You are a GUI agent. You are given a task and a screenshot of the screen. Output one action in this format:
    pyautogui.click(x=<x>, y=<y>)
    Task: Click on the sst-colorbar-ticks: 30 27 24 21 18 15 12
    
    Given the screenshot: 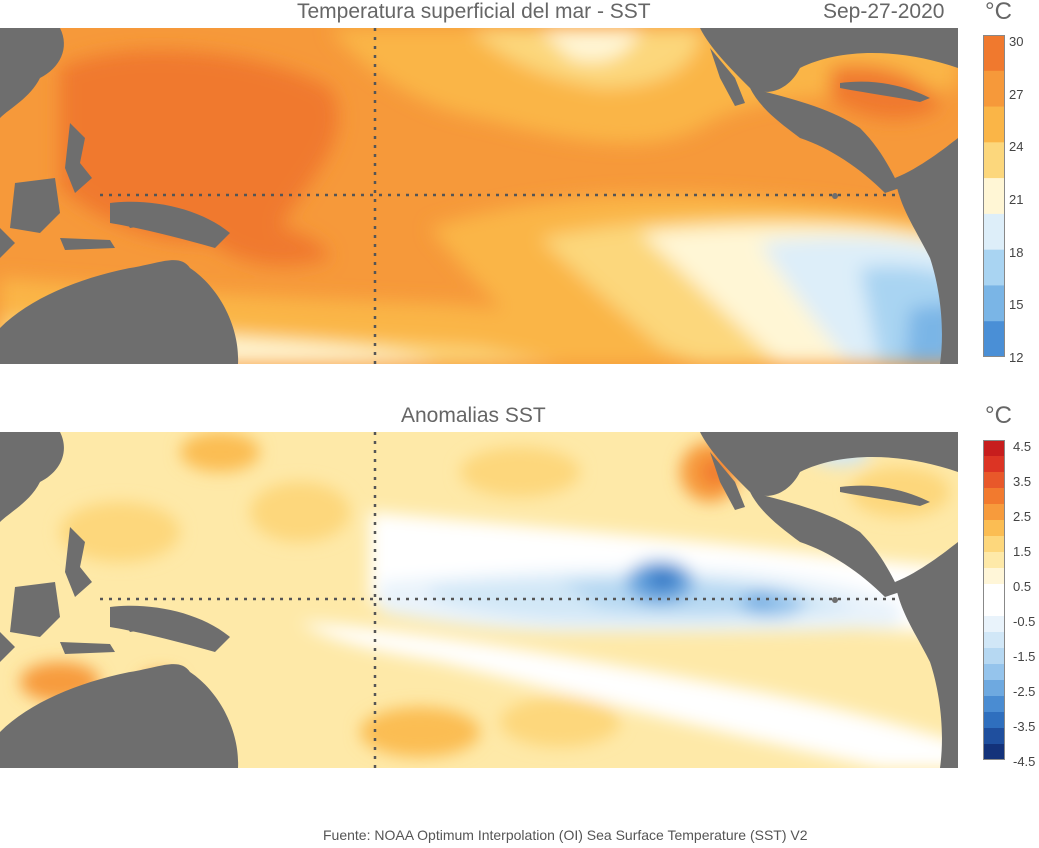 What is the action you would take?
    pyautogui.click(x=1024, y=197)
    